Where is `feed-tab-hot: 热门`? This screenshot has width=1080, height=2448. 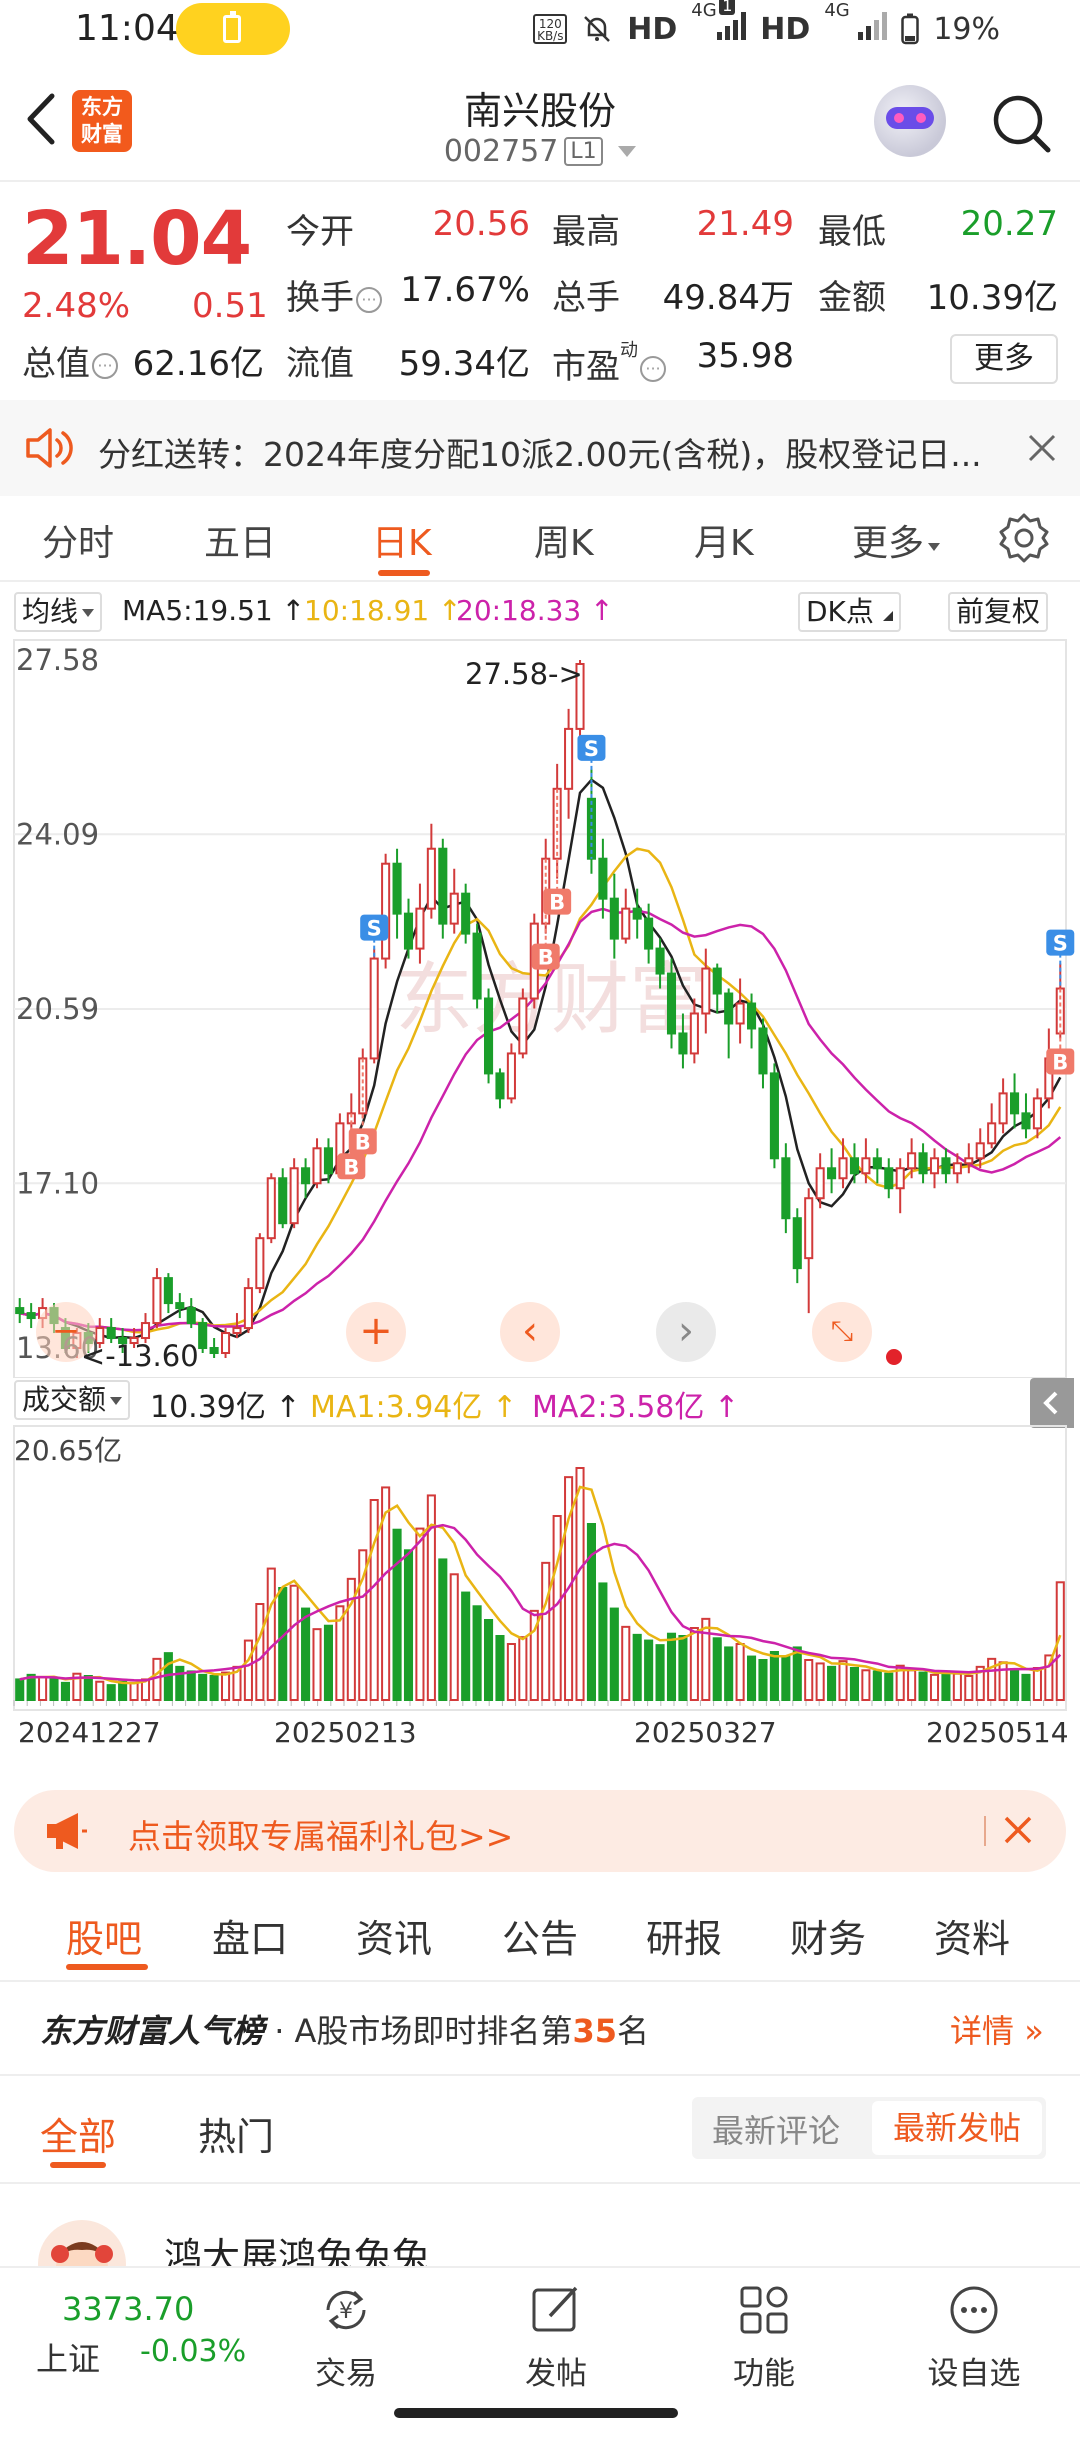
feed-tab-hot: 热门 is located at coordinates (236, 2137).